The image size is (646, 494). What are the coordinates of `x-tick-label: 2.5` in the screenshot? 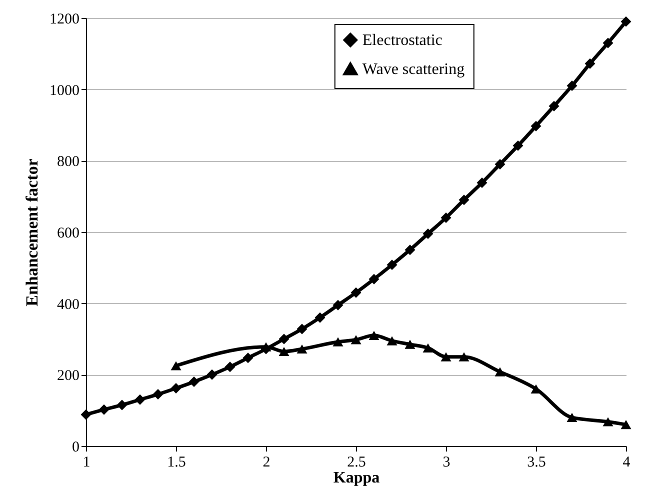 It's located at (356, 462).